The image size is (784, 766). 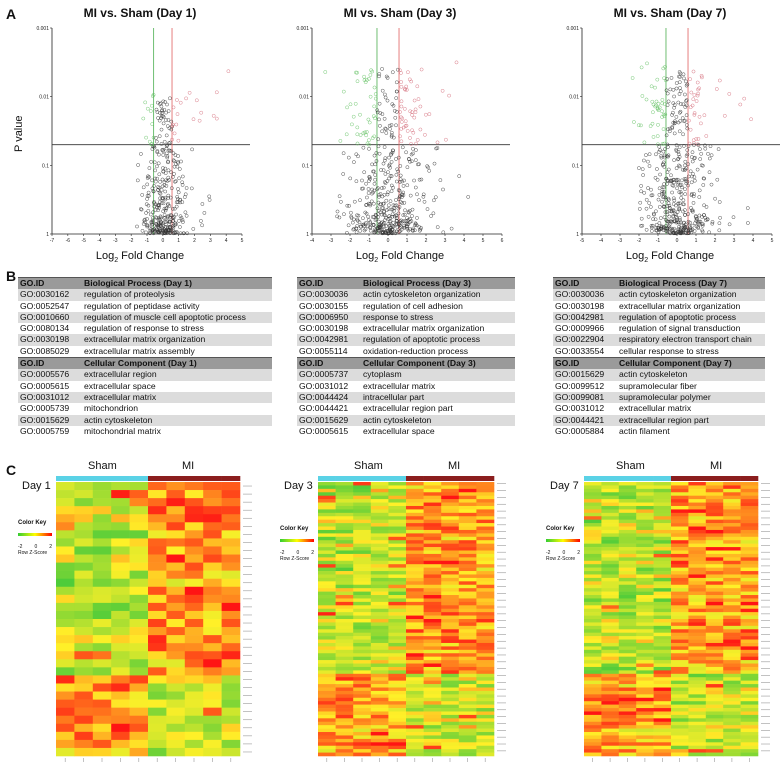 I want to click on go-term-cell: actin filament, so click(x=644, y=430).